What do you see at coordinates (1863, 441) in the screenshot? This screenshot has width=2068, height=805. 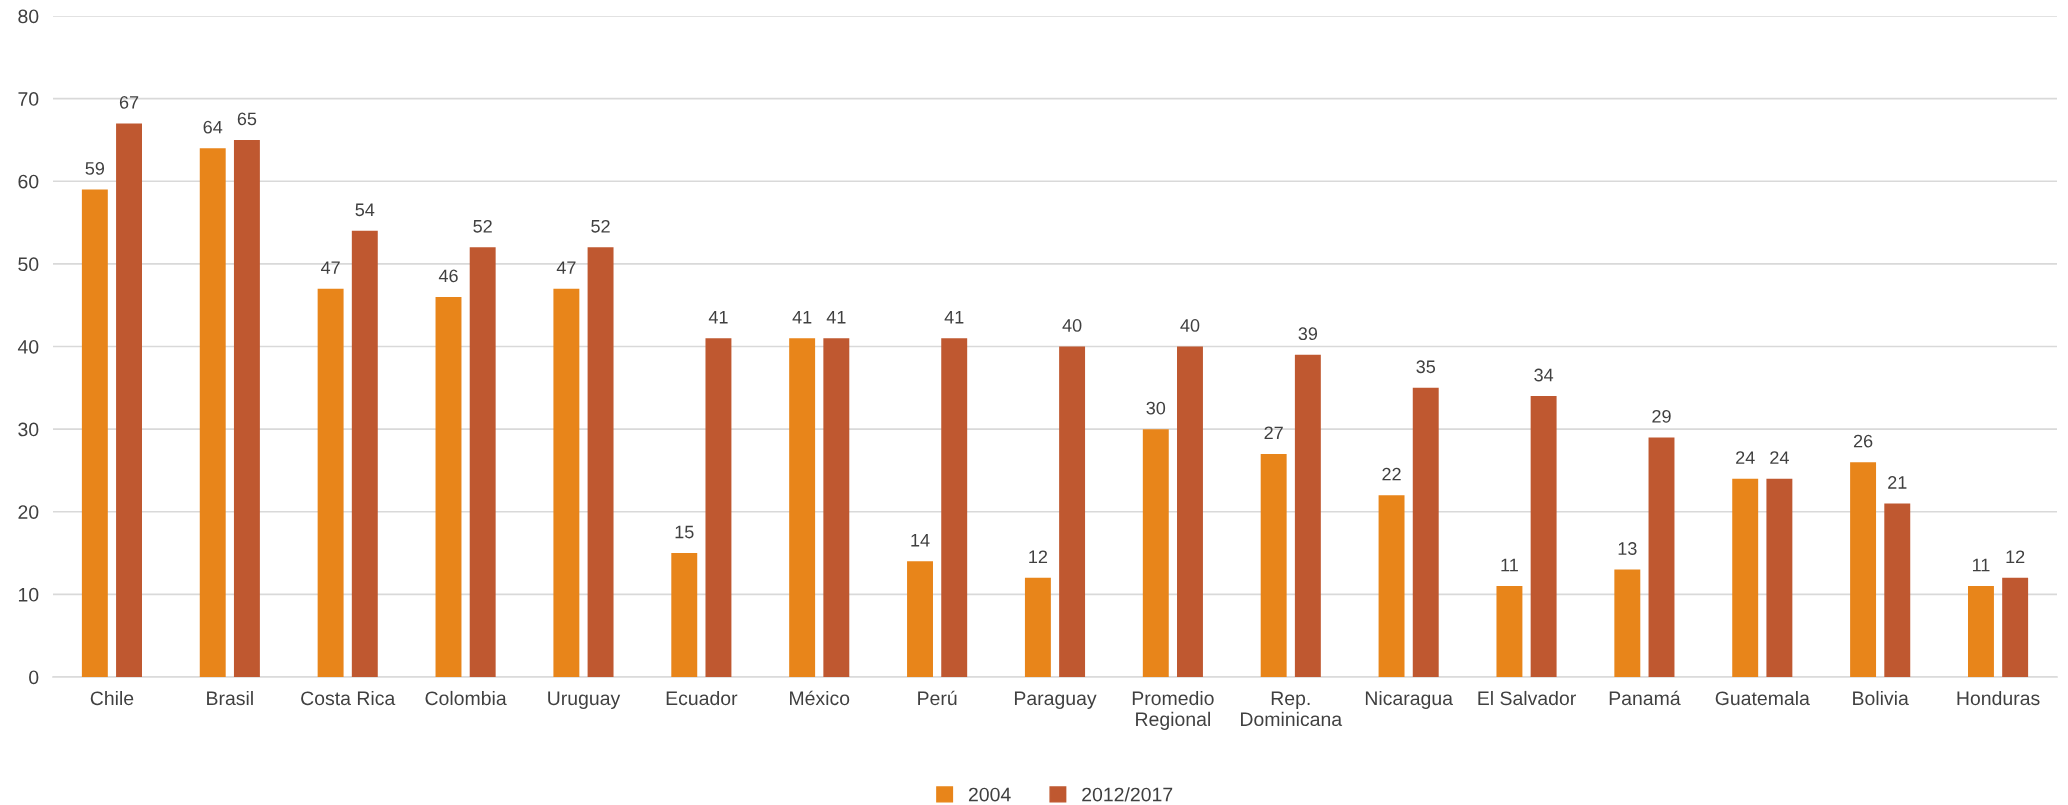 I see `data-label: 26` at bounding box center [1863, 441].